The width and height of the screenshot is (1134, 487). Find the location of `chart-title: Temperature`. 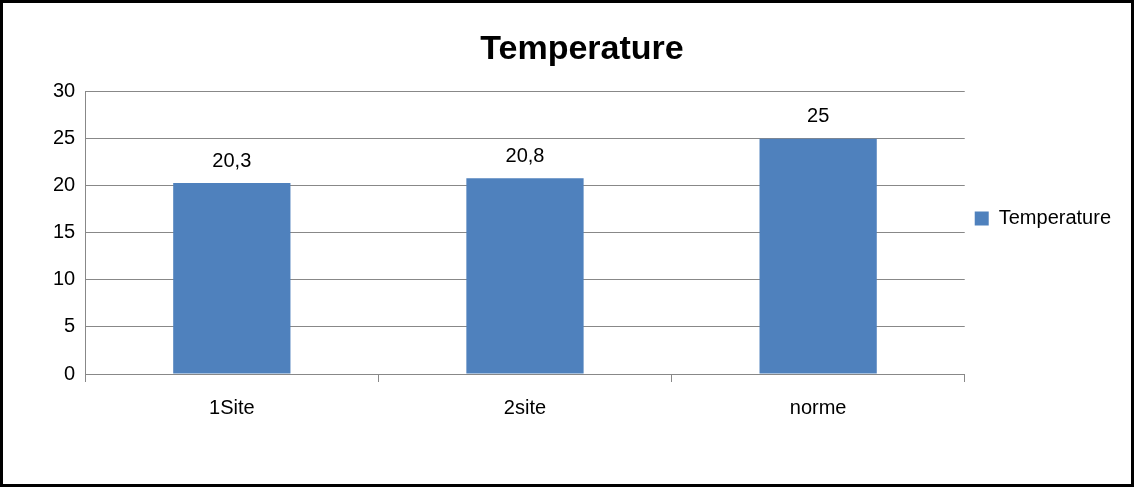

chart-title: Temperature is located at coordinates (582, 46).